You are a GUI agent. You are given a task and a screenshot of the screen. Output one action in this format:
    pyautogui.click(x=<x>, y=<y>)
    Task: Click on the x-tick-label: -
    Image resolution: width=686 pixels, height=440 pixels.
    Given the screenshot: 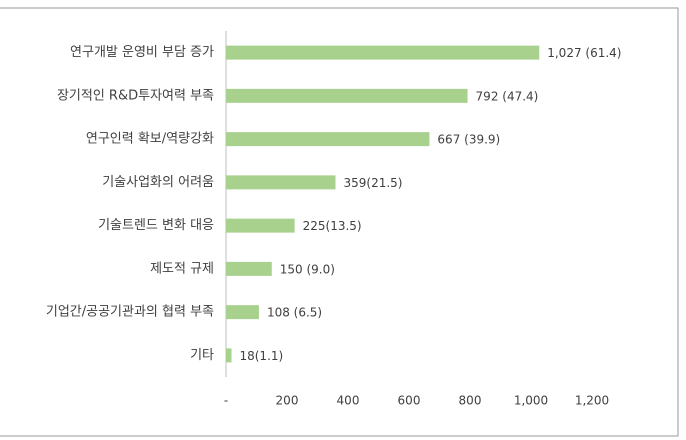 What is the action you would take?
    pyautogui.click(x=226, y=401)
    